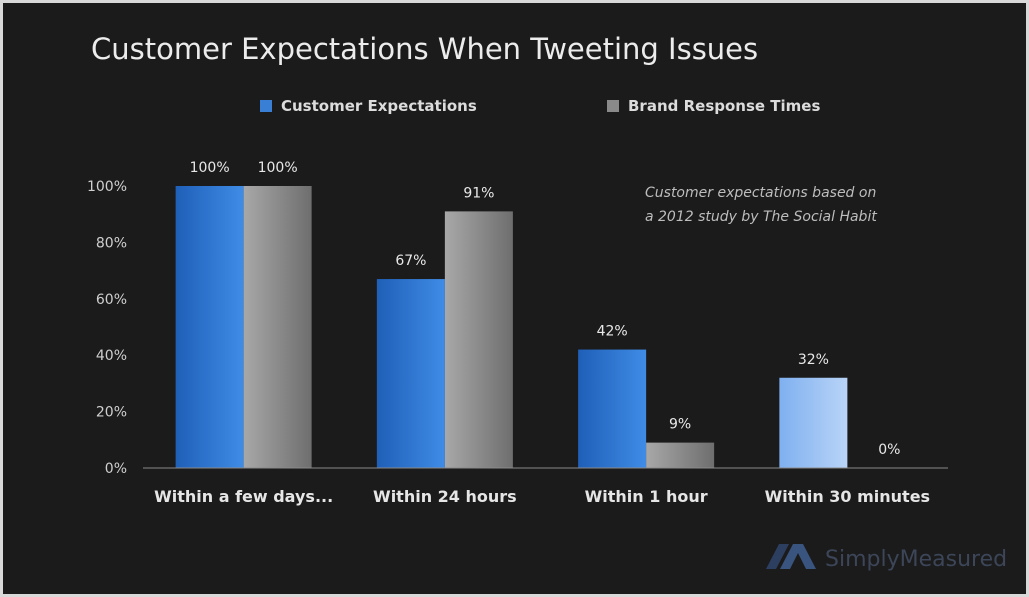 The image size is (1029, 597). I want to click on legend-label-customer-expectations: Customer Expectations, so click(379, 106).